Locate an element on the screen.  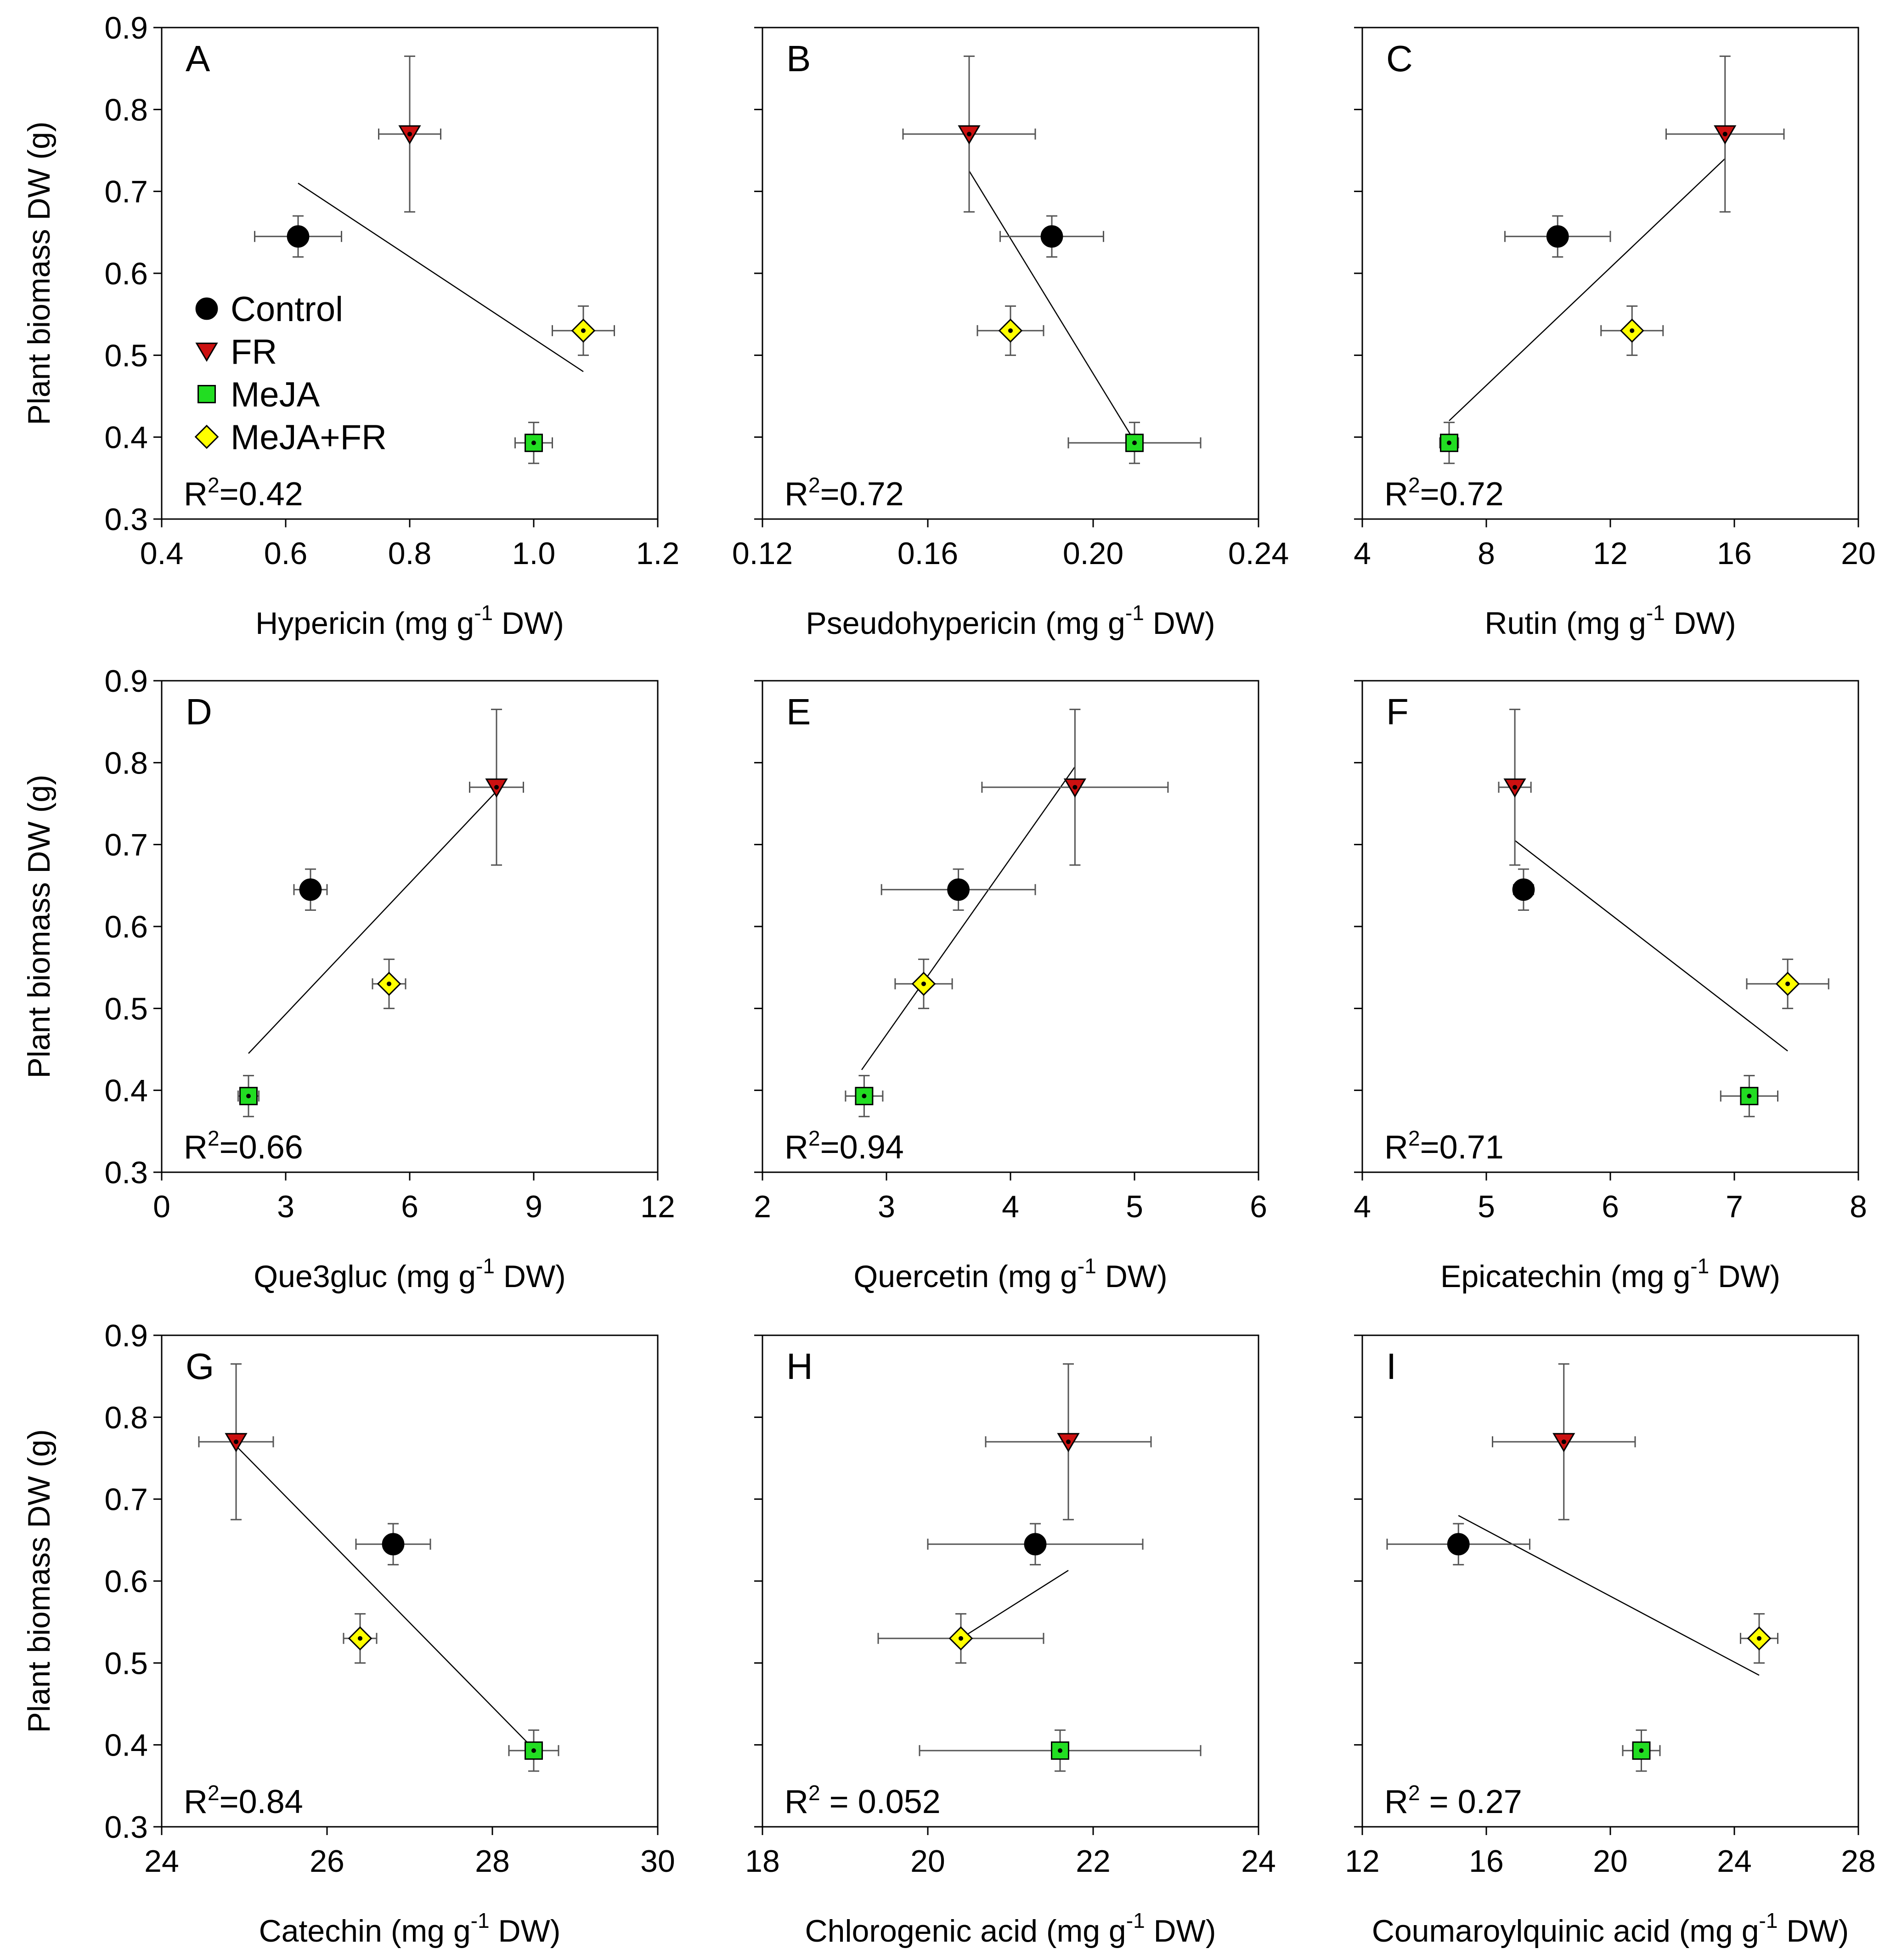
x-axis-label: Que3gluc (mg g-1 DW) is located at coordinates (410, 1274).